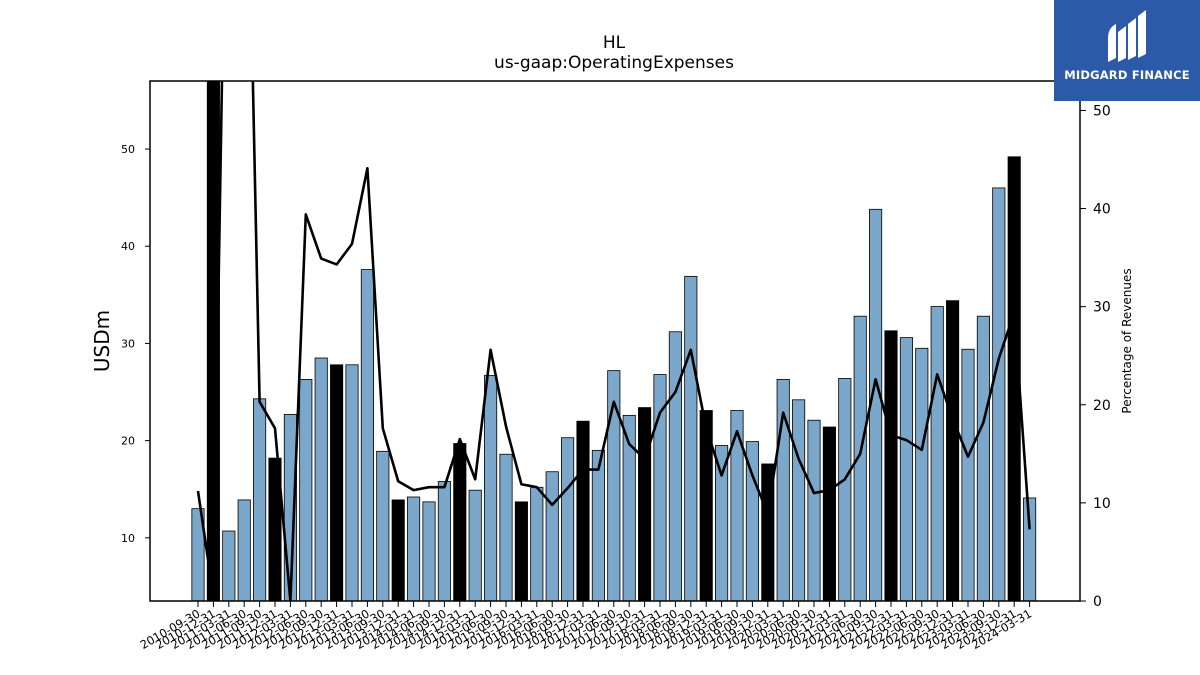  What do you see at coordinates (1102, 210) in the screenshot?
I see `y2-tick-label-40: 40` at bounding box center [1102, 210].